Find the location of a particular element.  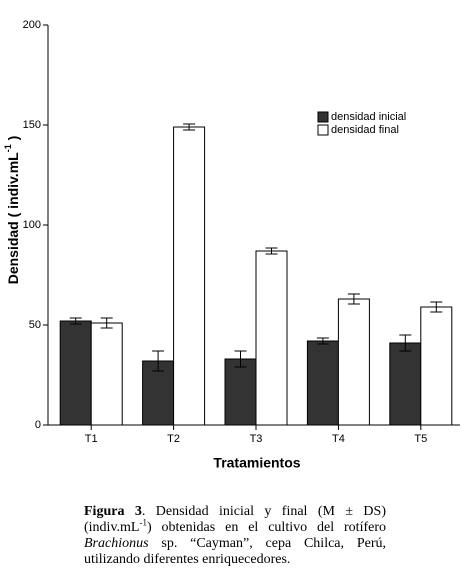

y-label-part: Densidad ( indiv.mL is located at coordinates (13, 218).